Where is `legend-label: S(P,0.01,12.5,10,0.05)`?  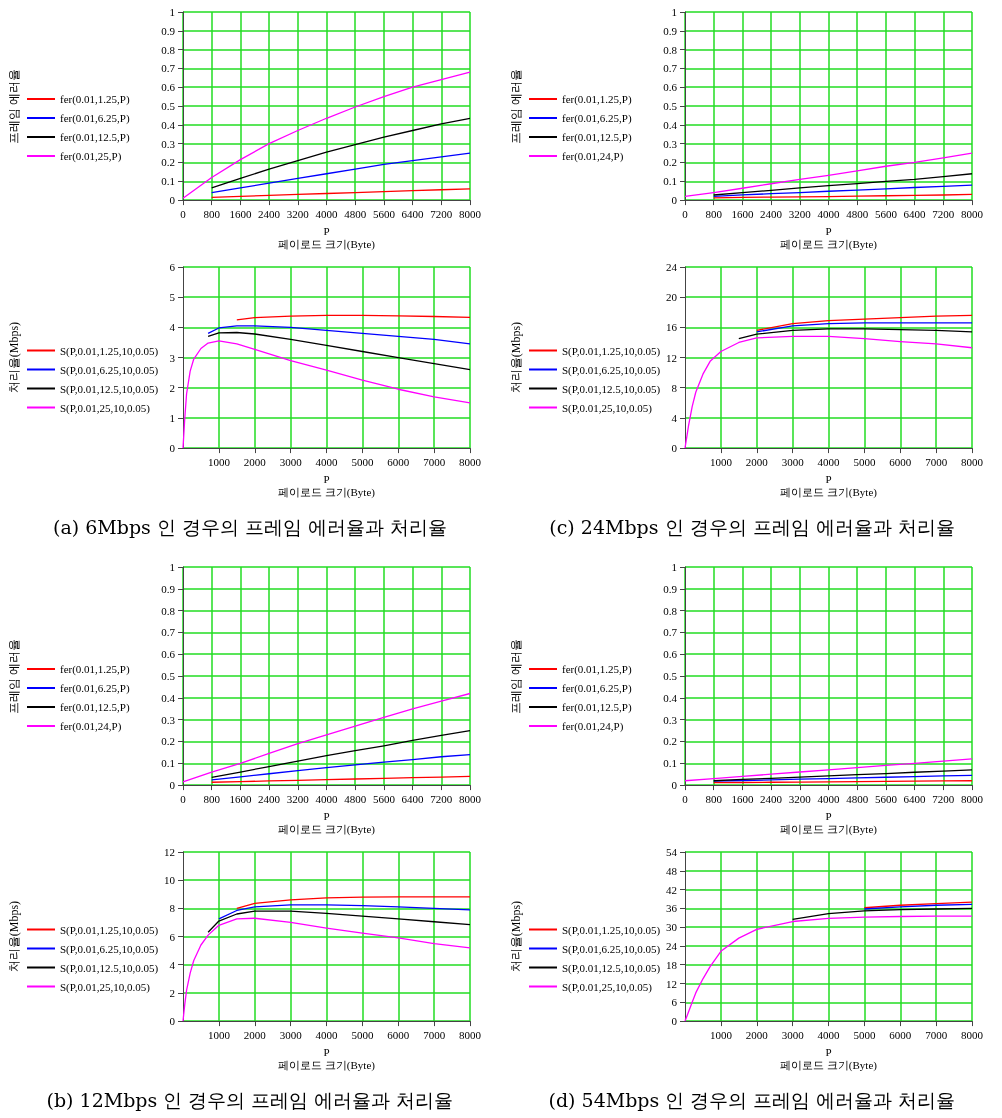 legend-label: S(P,0.01,12.5,10,0.05) is located at coordinates (109, 389).